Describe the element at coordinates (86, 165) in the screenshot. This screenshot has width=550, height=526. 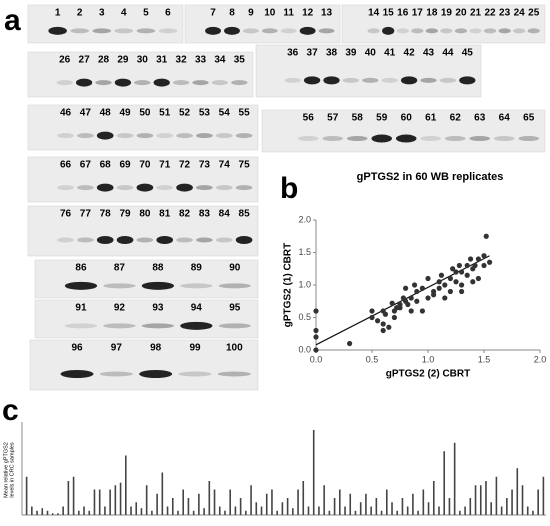
I see `lane-label: 67` at that location.